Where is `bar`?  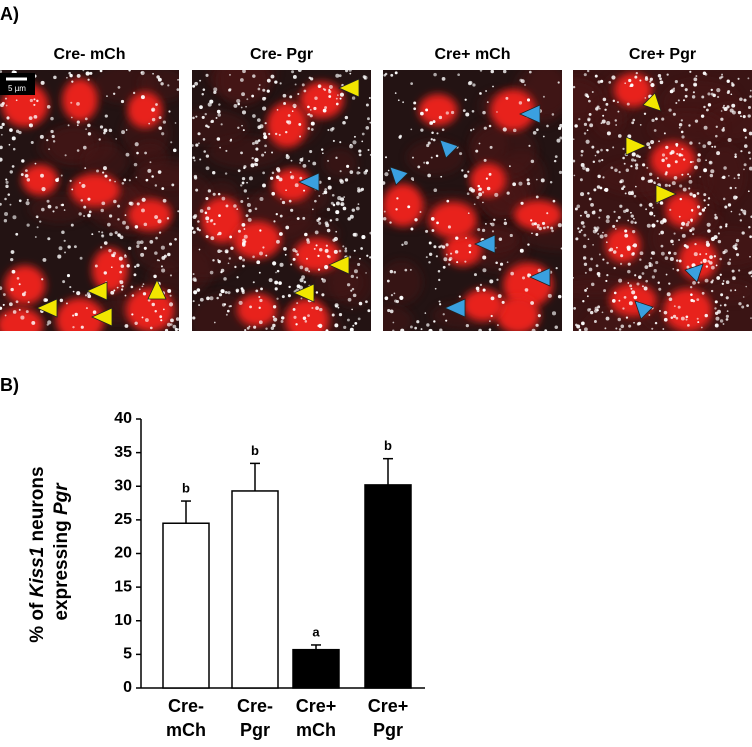
bar is located at coordinates (255, 589).